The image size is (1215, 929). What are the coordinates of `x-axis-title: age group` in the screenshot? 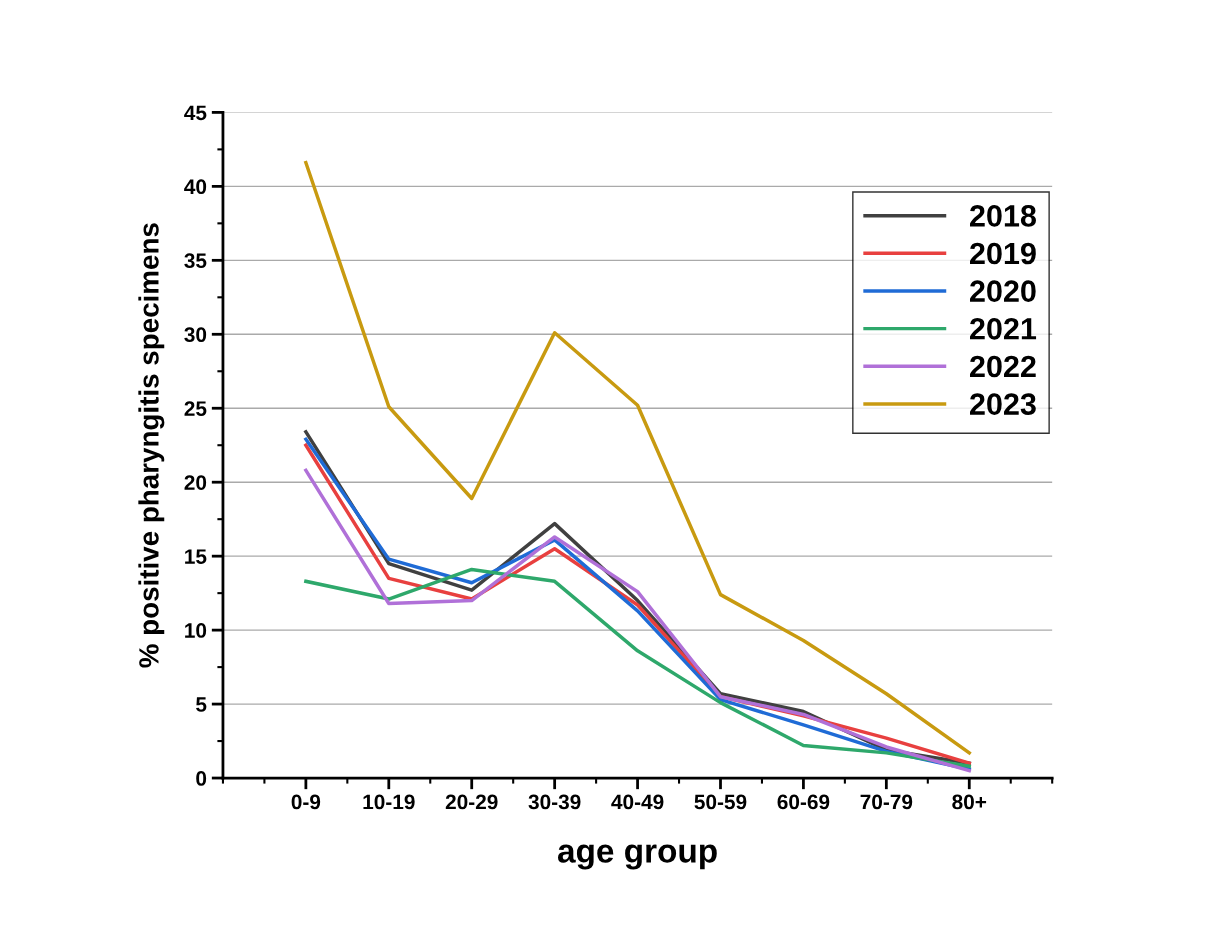 It's located at (637, 857).